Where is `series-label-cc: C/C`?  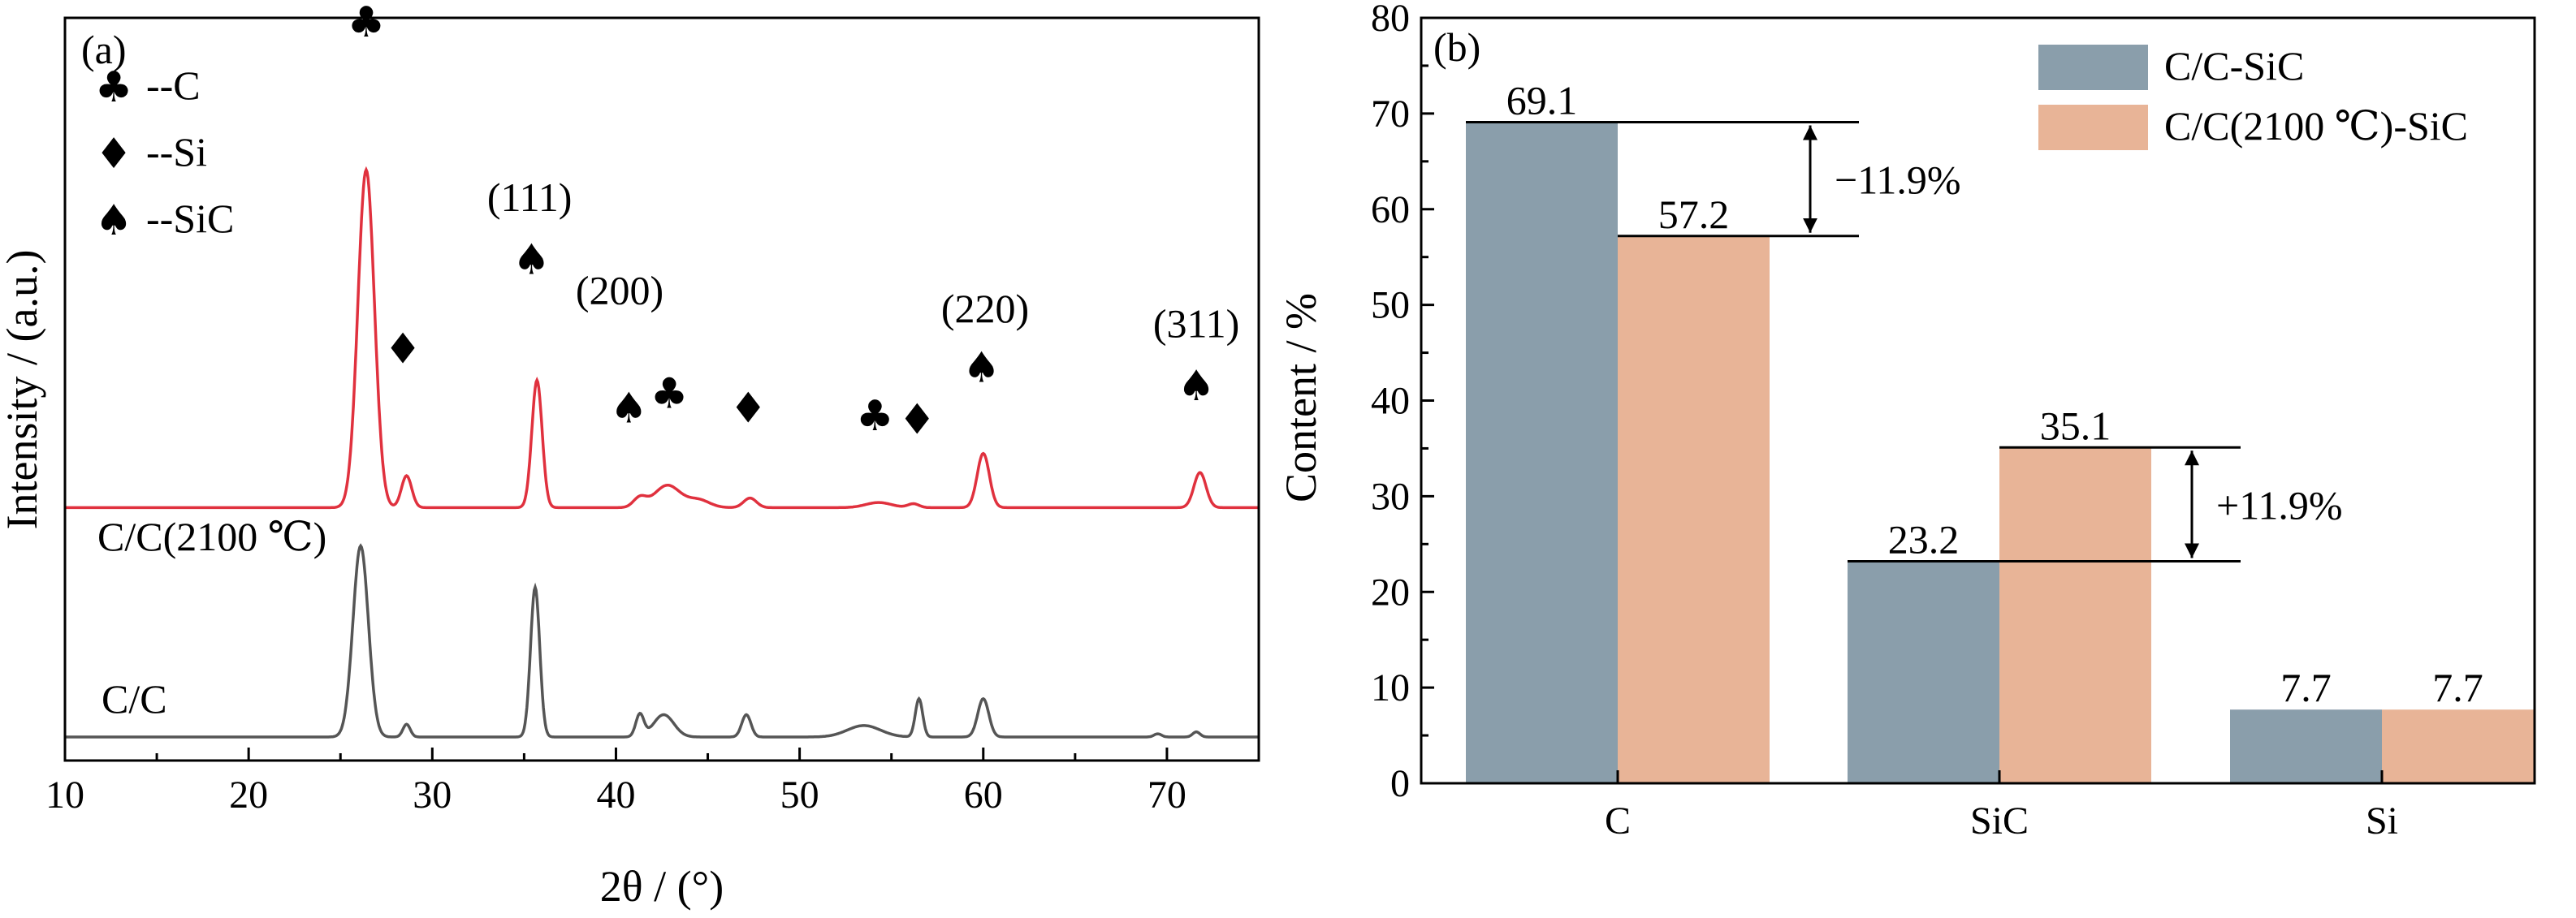
series-label-cc: C/C is located at coordinates (135, 699).